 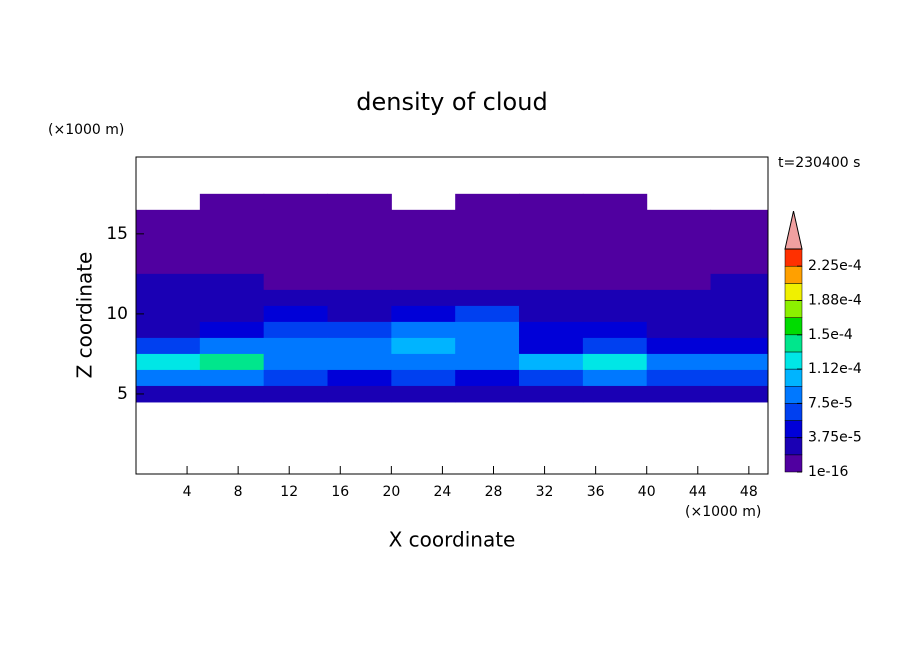 I want to click on x-tick-label: 20, so click(x=391, y=492).